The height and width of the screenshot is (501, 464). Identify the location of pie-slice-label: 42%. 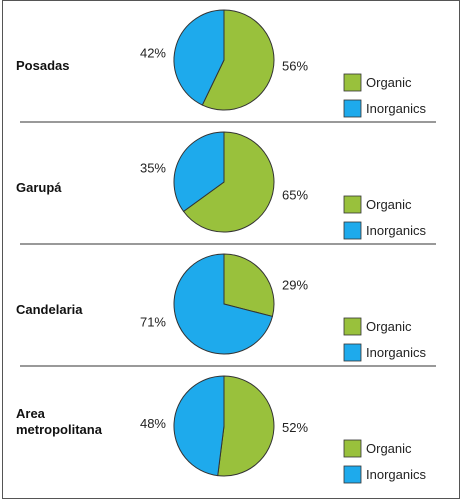
(153, 52).